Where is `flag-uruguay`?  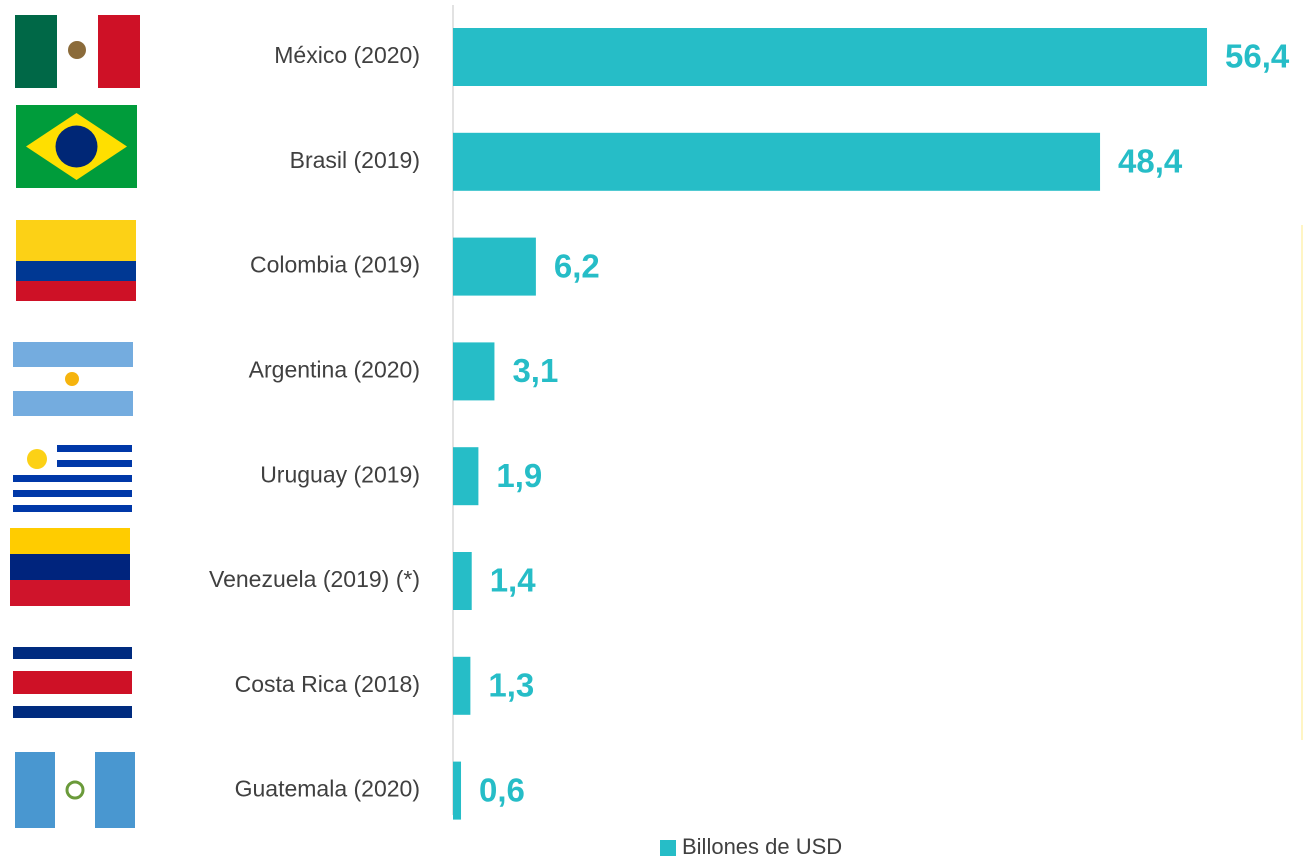 flag-uruguay is located at coordinates (72, 478).